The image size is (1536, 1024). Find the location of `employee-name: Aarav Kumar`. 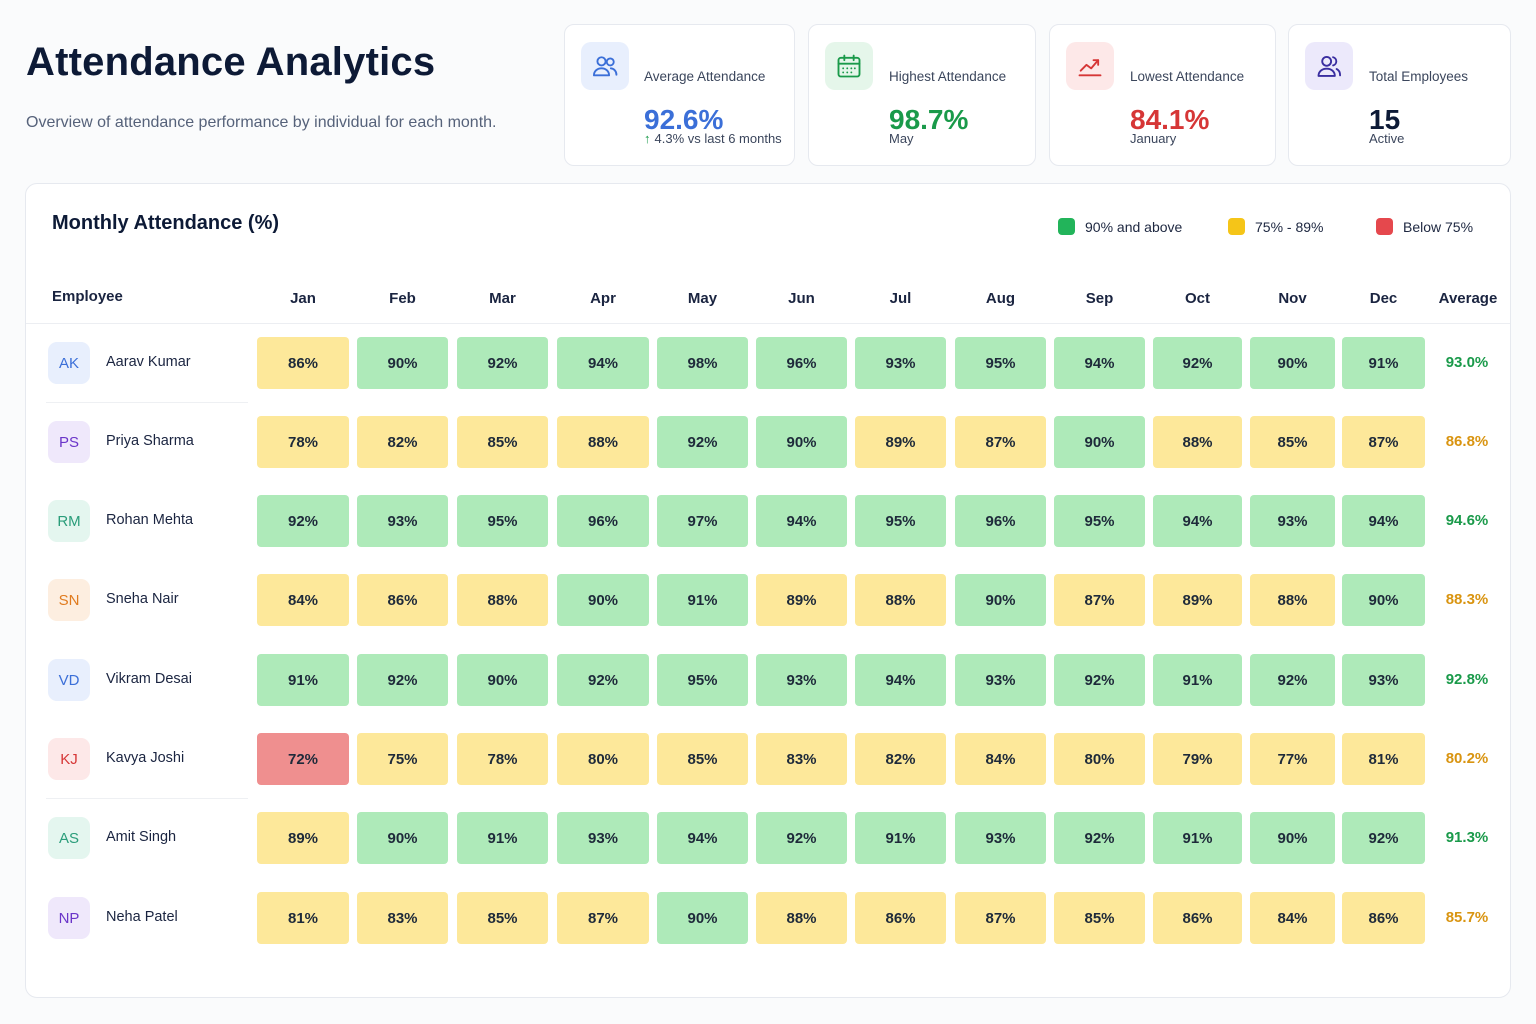

employee-name: Aarav Kumar is located at coordinates (148, 362).